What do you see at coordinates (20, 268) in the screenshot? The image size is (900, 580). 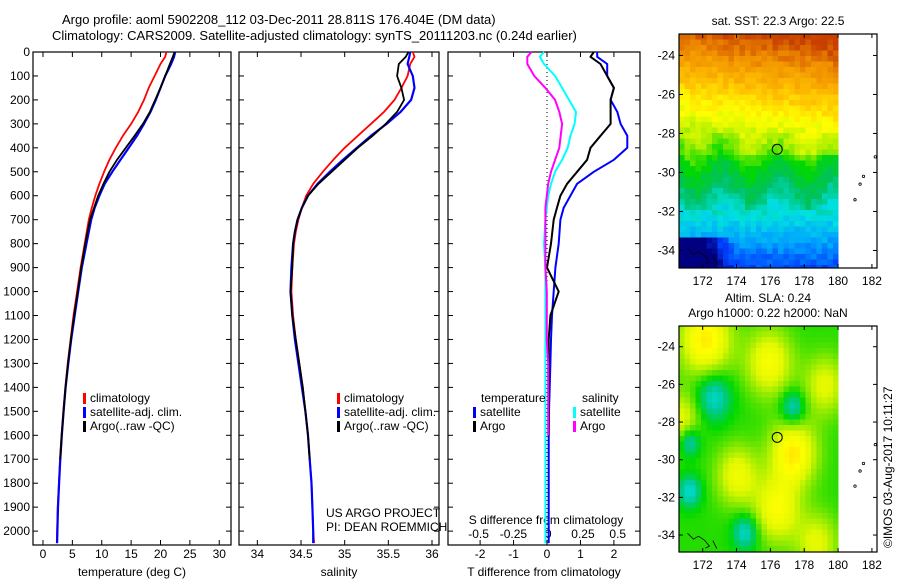 I see `depth-ytick-label: 900` at bounding box center [20, 268].